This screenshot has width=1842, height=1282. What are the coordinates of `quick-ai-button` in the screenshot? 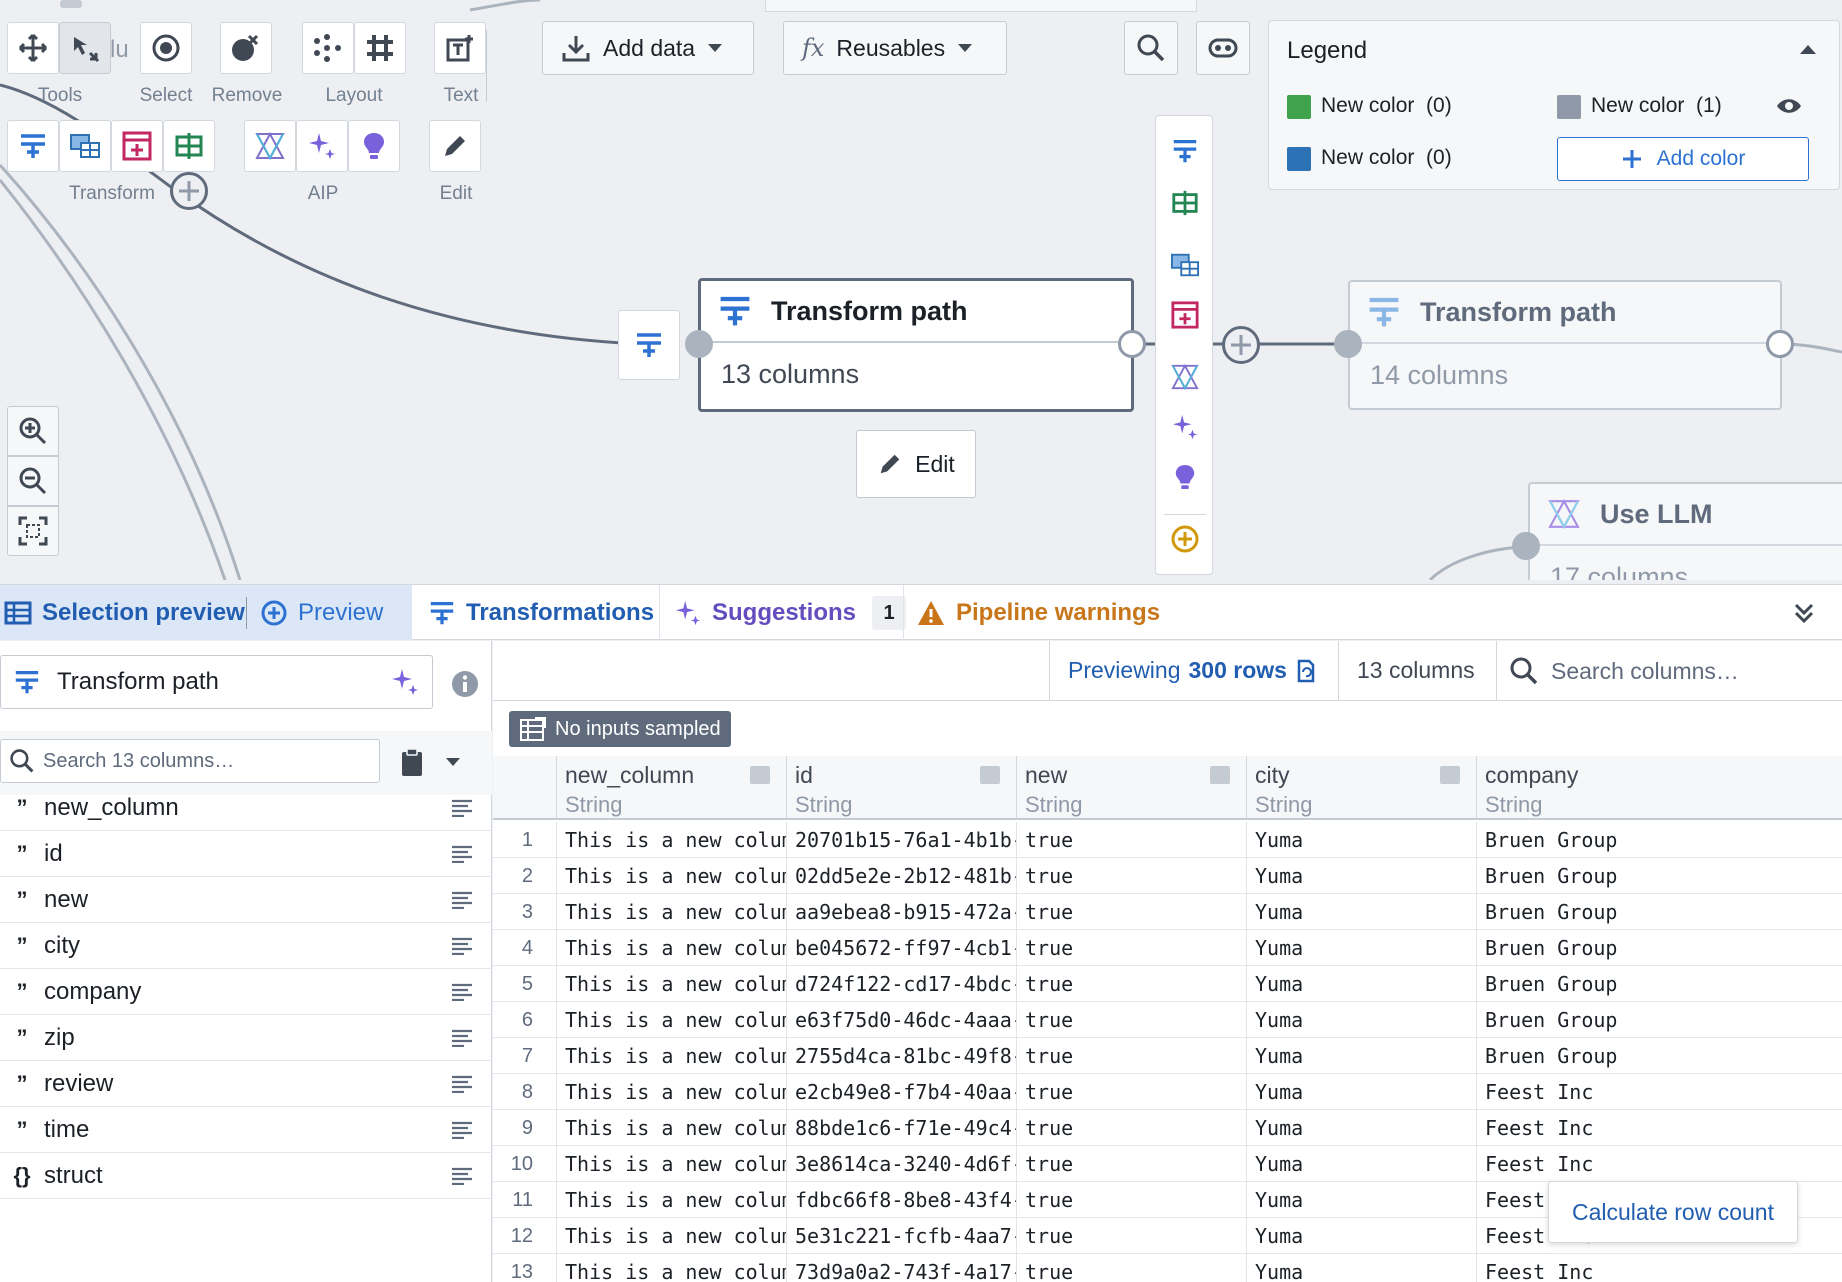 It's located at (1185, 427).